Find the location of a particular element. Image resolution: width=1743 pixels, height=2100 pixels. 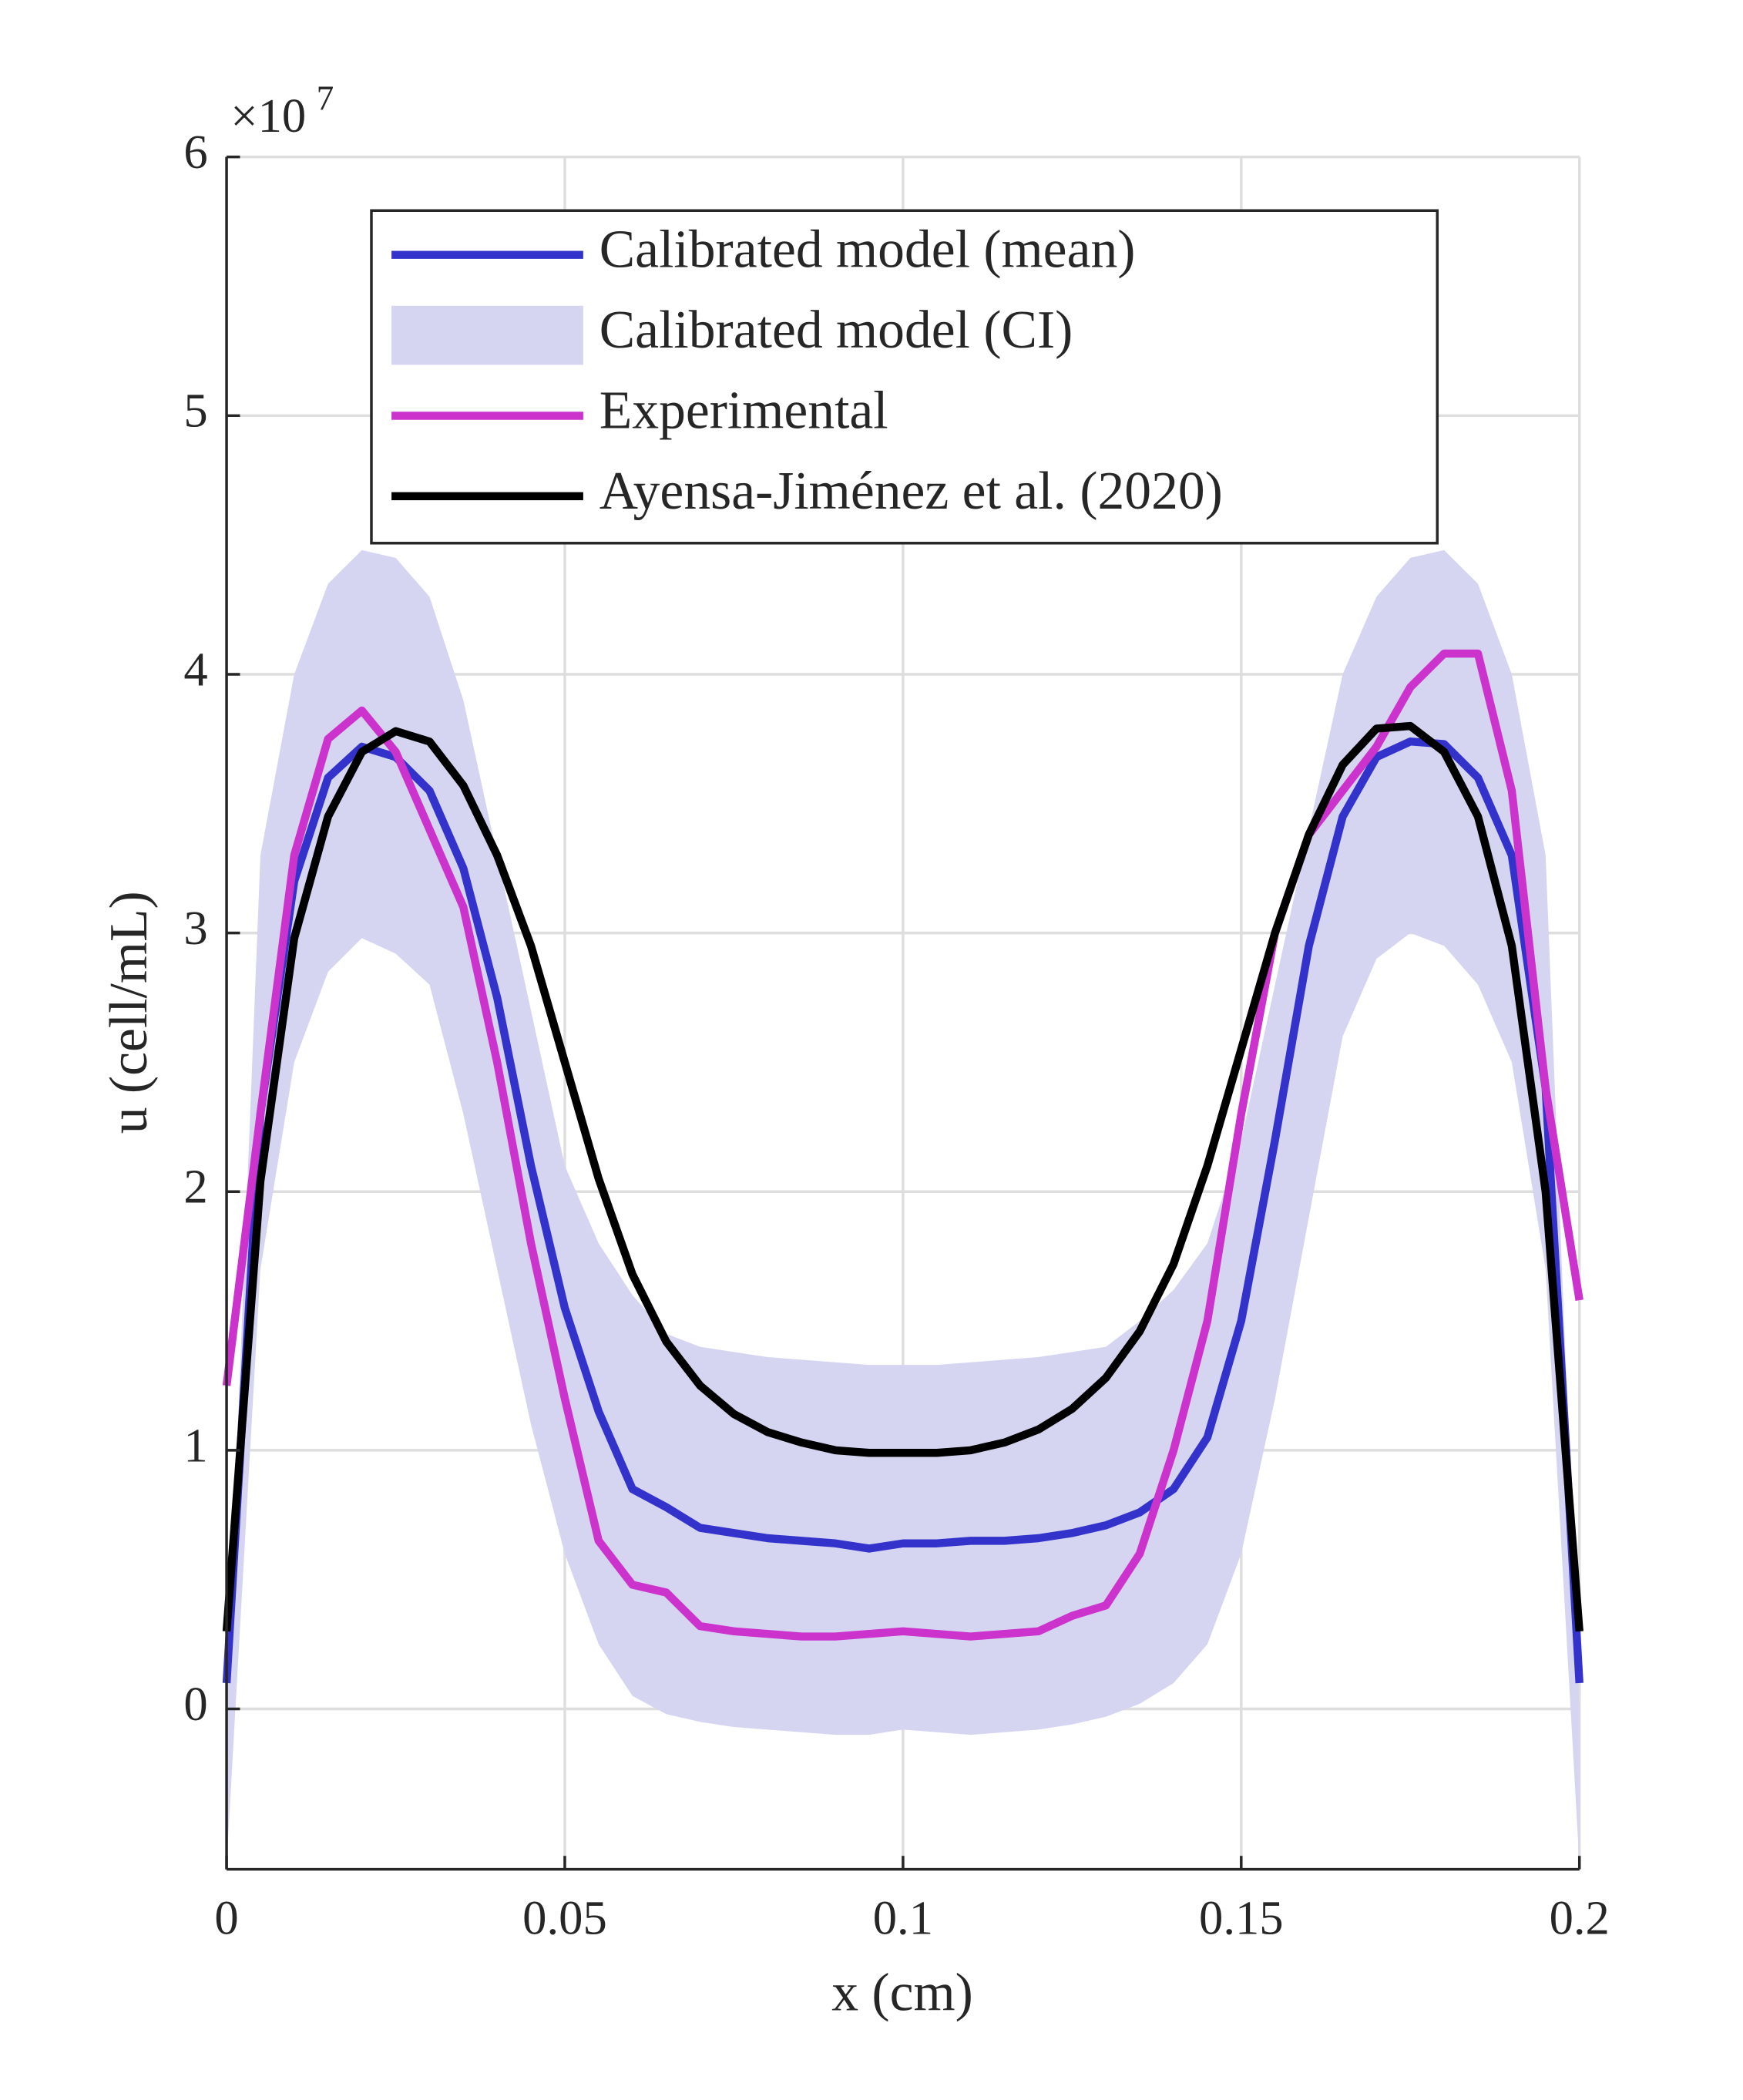

x-tick-label: 0.1 is located at coordinates (903, 1918).